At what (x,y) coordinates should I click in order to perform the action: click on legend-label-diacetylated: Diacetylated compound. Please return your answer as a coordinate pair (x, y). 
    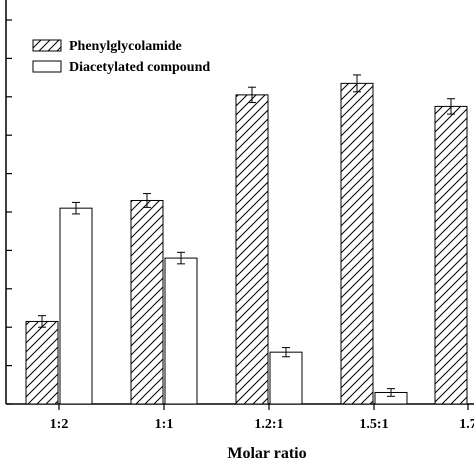
    Looking at the image, I should click on (139, 67).